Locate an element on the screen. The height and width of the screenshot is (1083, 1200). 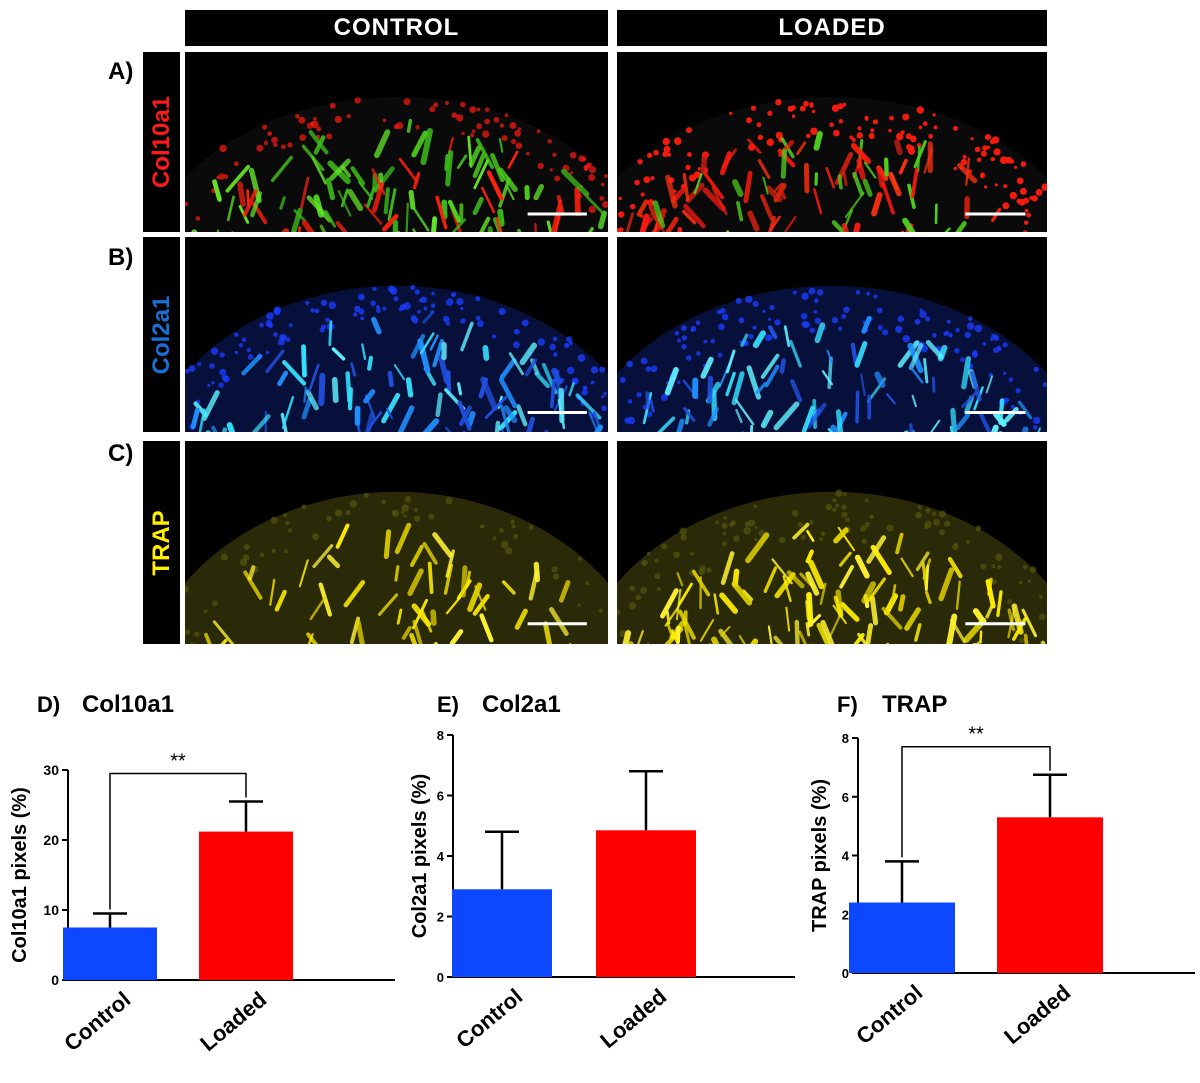
micrograph-col2a1-control is located at coordinates (396, 334).